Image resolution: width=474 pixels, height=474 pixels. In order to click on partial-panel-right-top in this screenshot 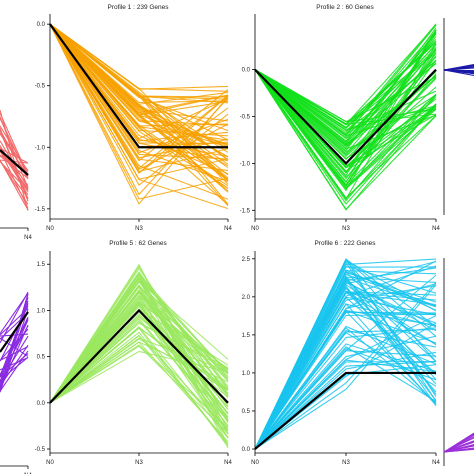, I will do `click(458, 116)`.